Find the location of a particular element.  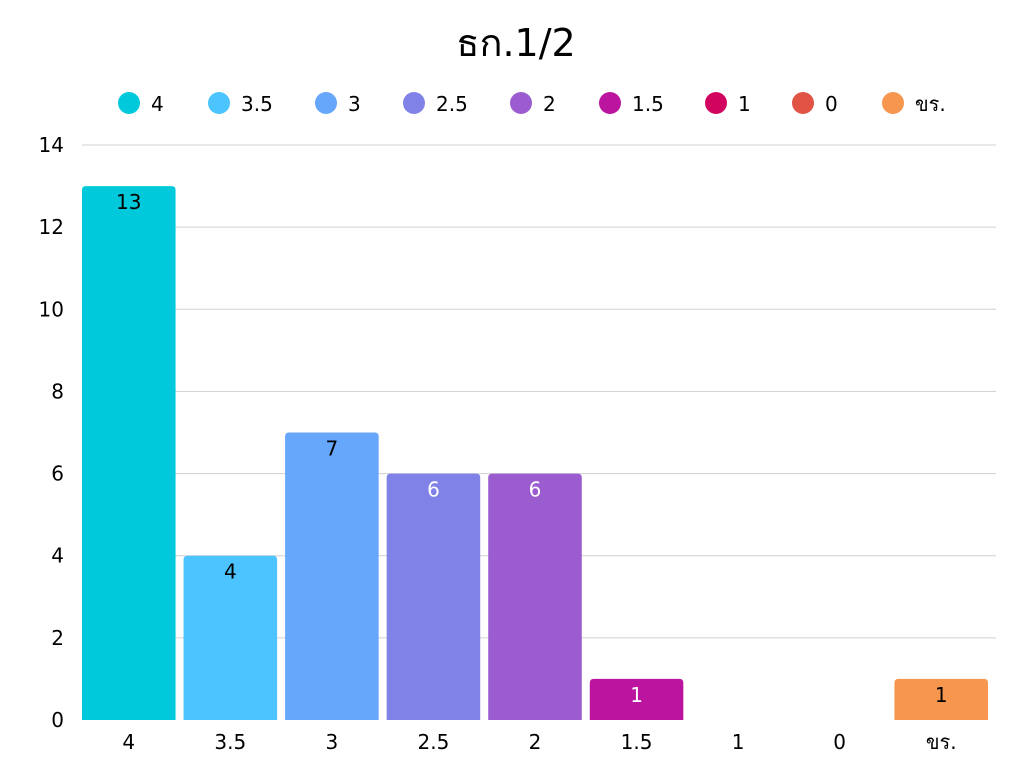

x-tick-label: ขร. is located at coordinates (941, 742).